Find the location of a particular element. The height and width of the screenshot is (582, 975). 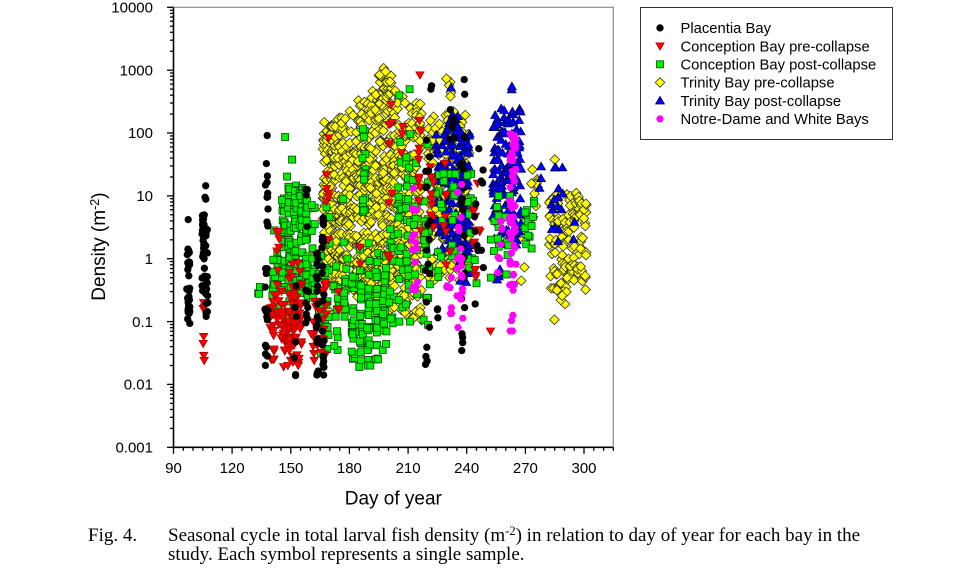

svg-text: Fig. 4. is located at coordinates (112, 535).